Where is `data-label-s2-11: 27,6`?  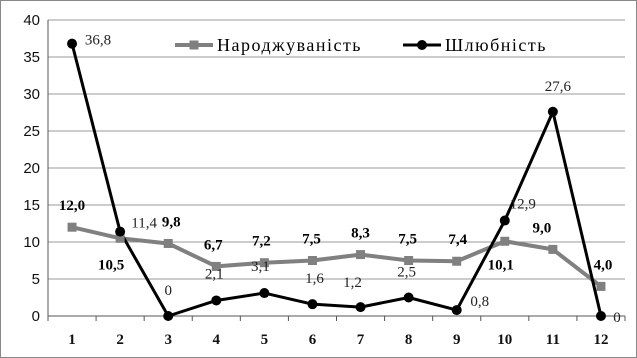
data-label-s2-11: 27,6 is located at coordinates (558, 87).